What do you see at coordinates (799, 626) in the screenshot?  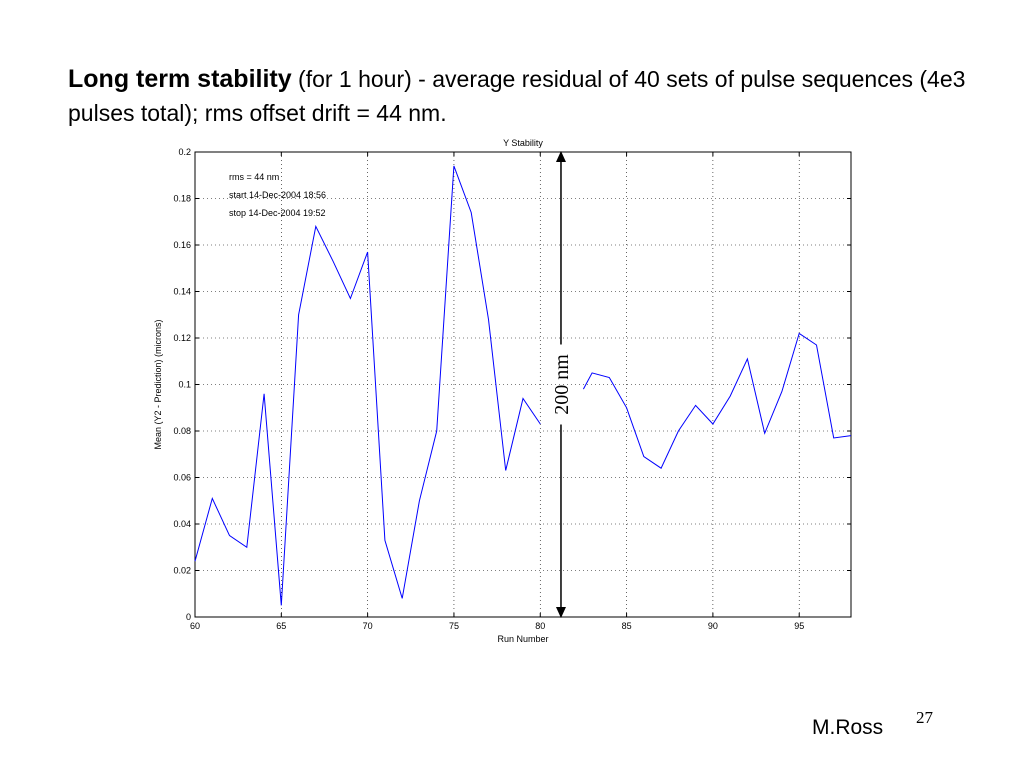 I see `x-tick-label: 95` at bounding box center [799, 626].